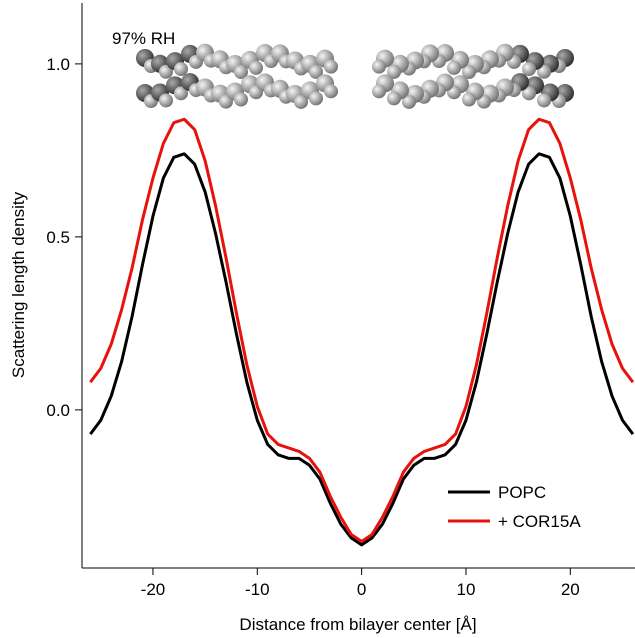 Image resolution: width=635 pixels, height=638 pixels. I want to click on x-axis-label: Distance from bilayer center [Å], so click(357, 624).